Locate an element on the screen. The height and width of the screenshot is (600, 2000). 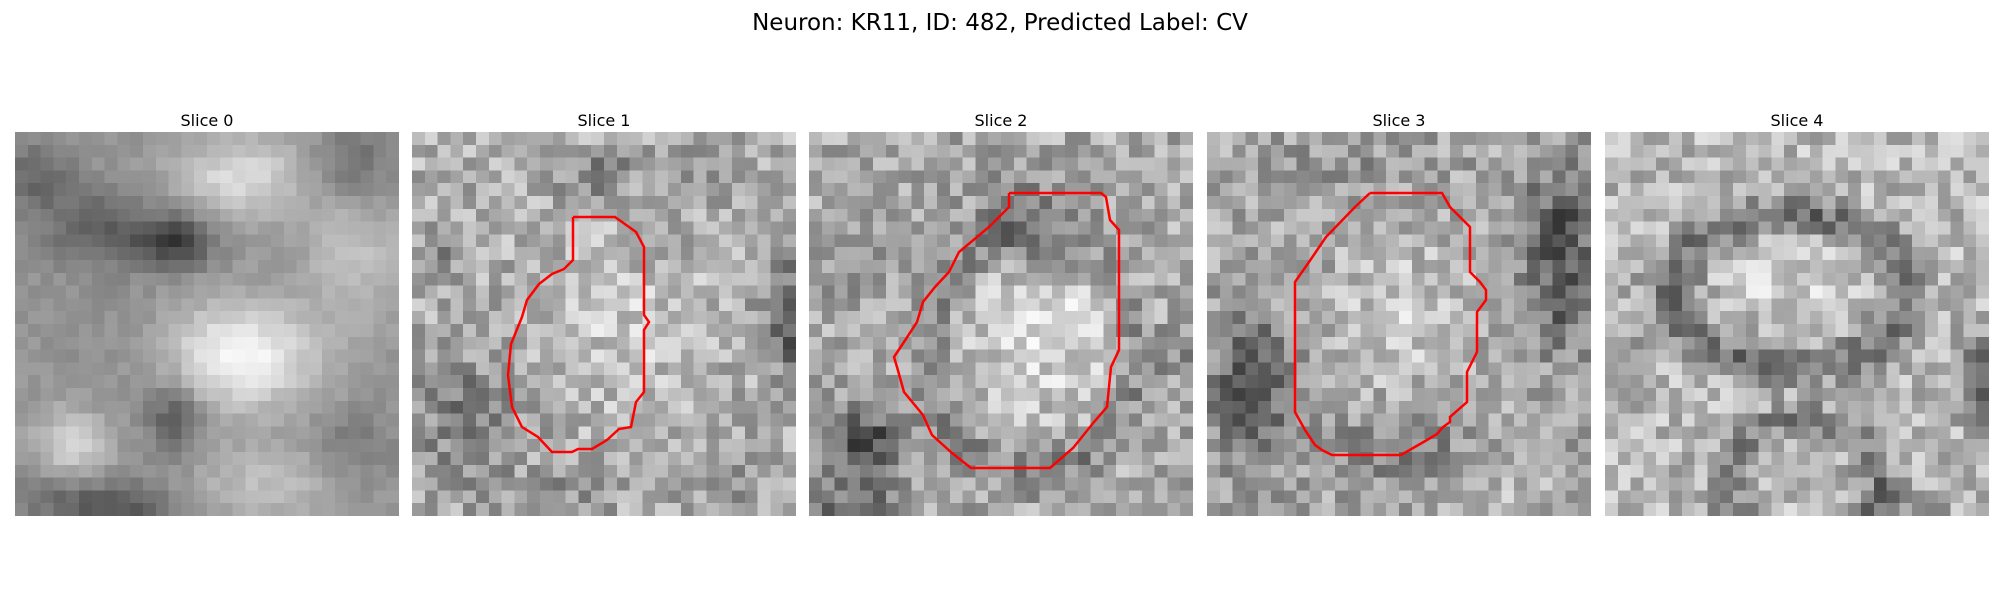
slice-panel-1: Slice 1 is located at coordinates (604, 314).